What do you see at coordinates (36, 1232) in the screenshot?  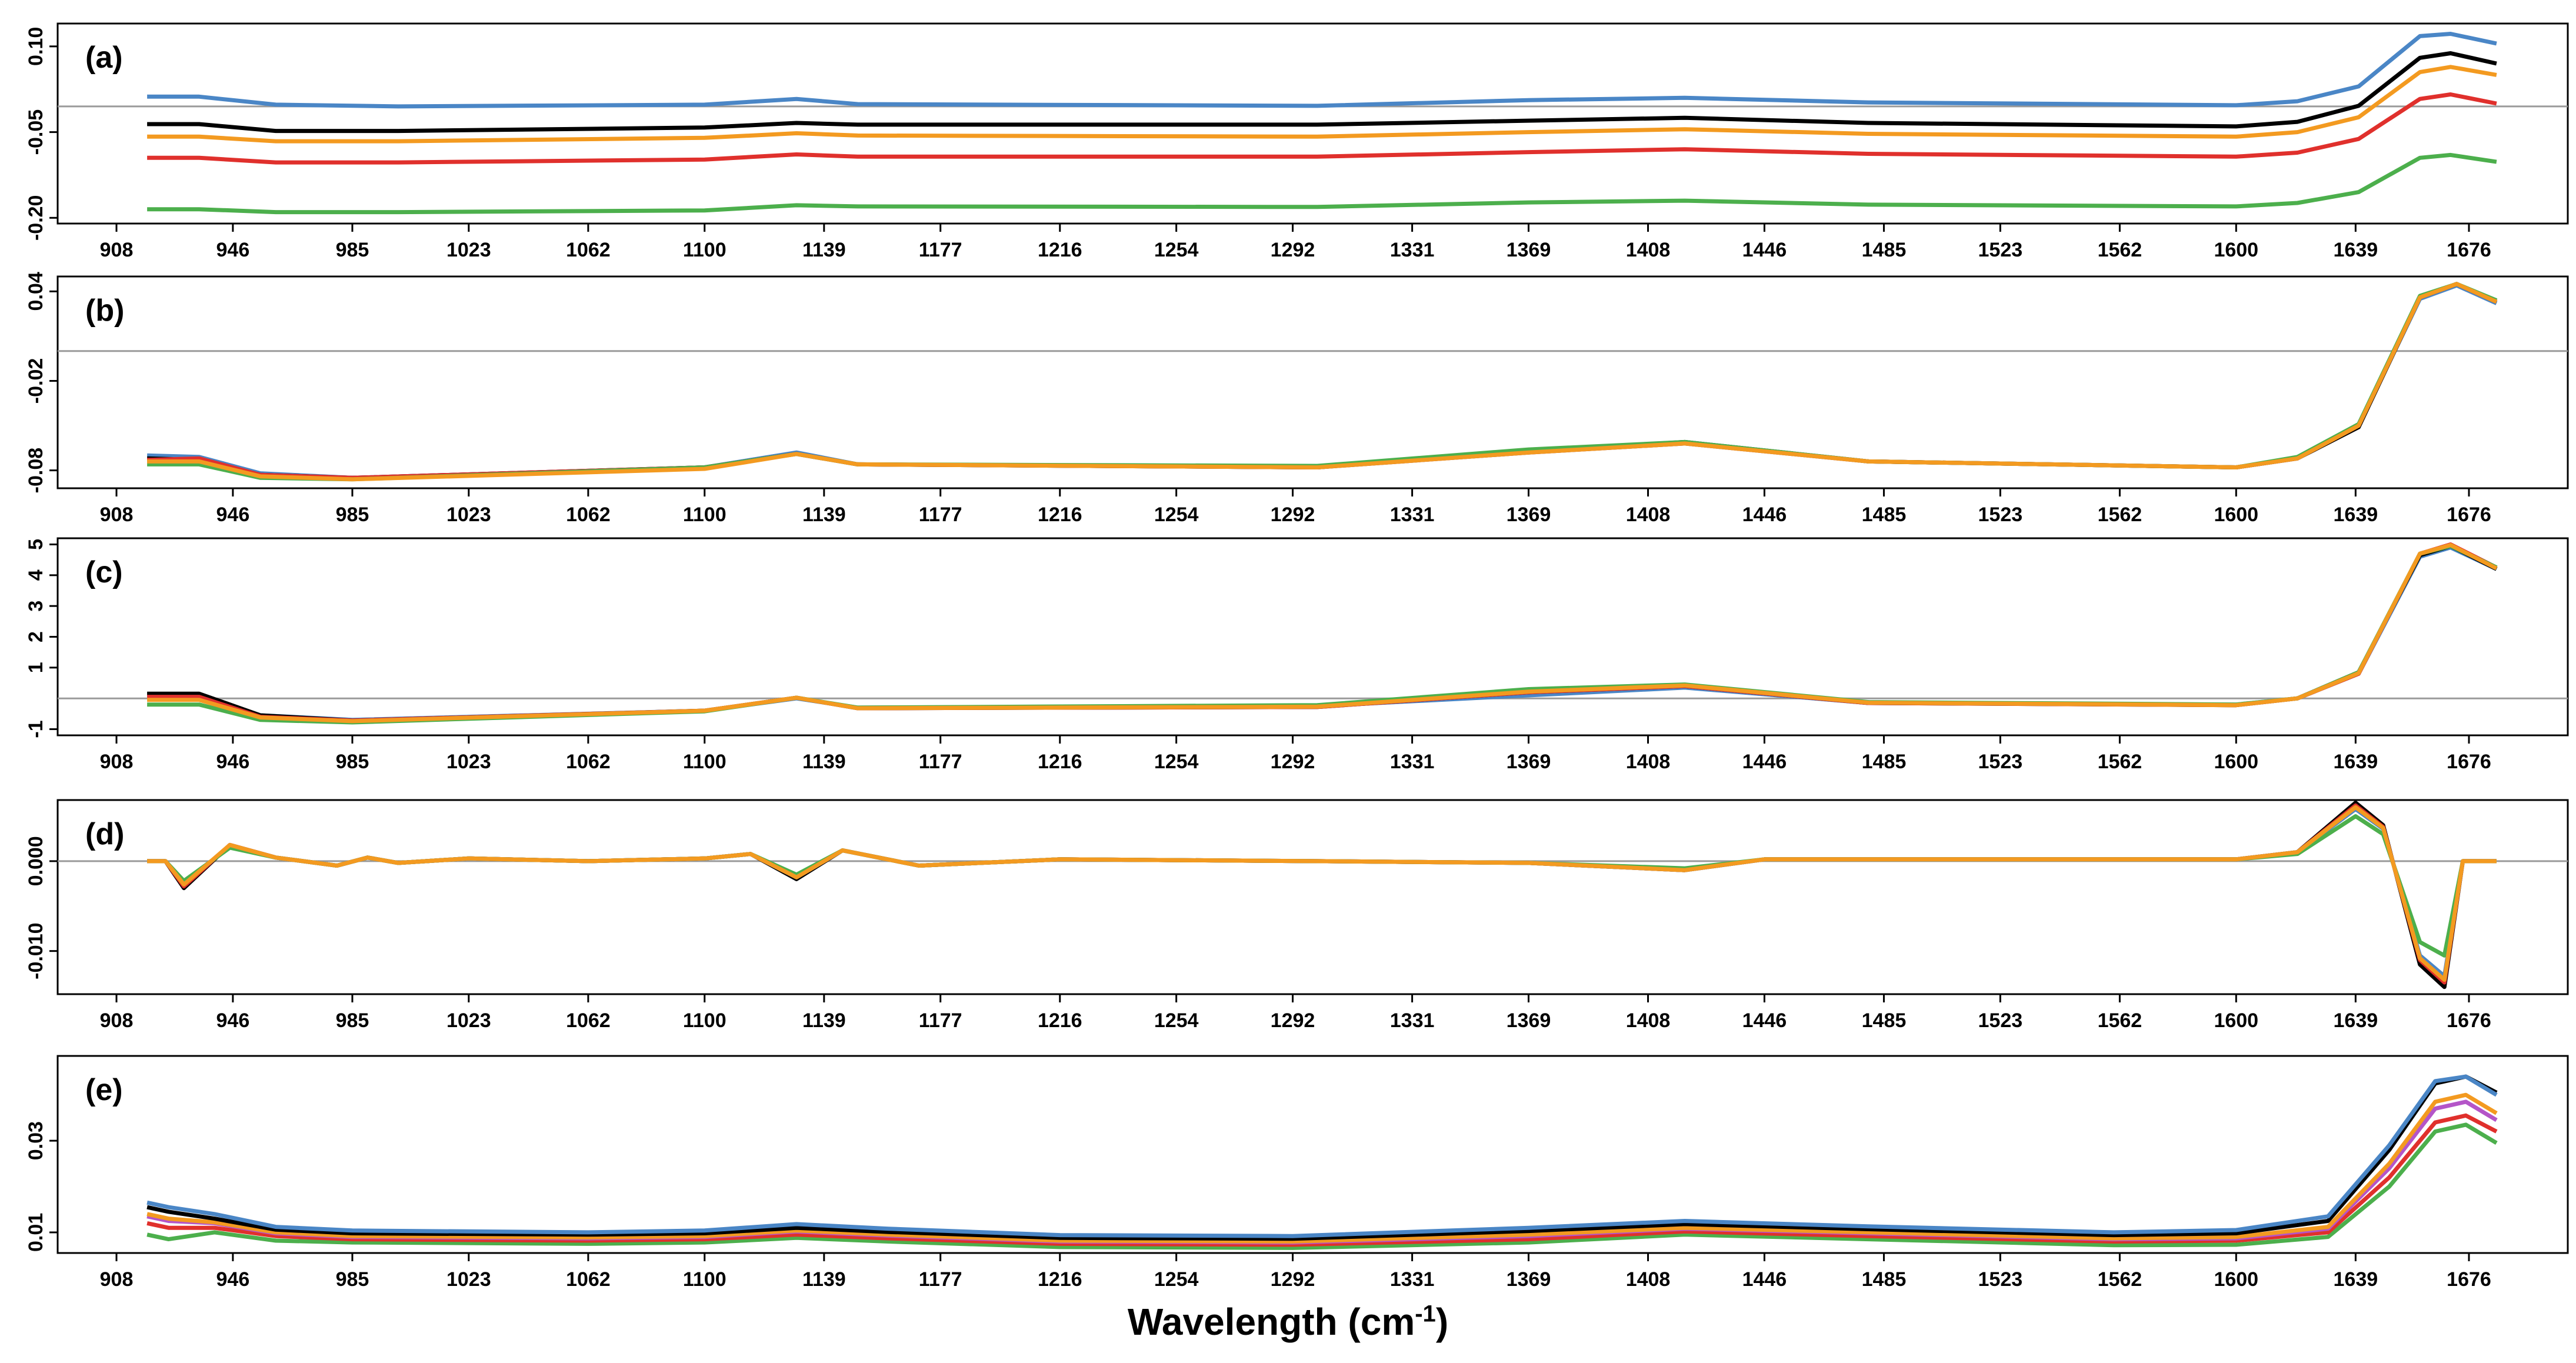 I see `y-tick-label: 0.01` at bounding box center [36, 1232].